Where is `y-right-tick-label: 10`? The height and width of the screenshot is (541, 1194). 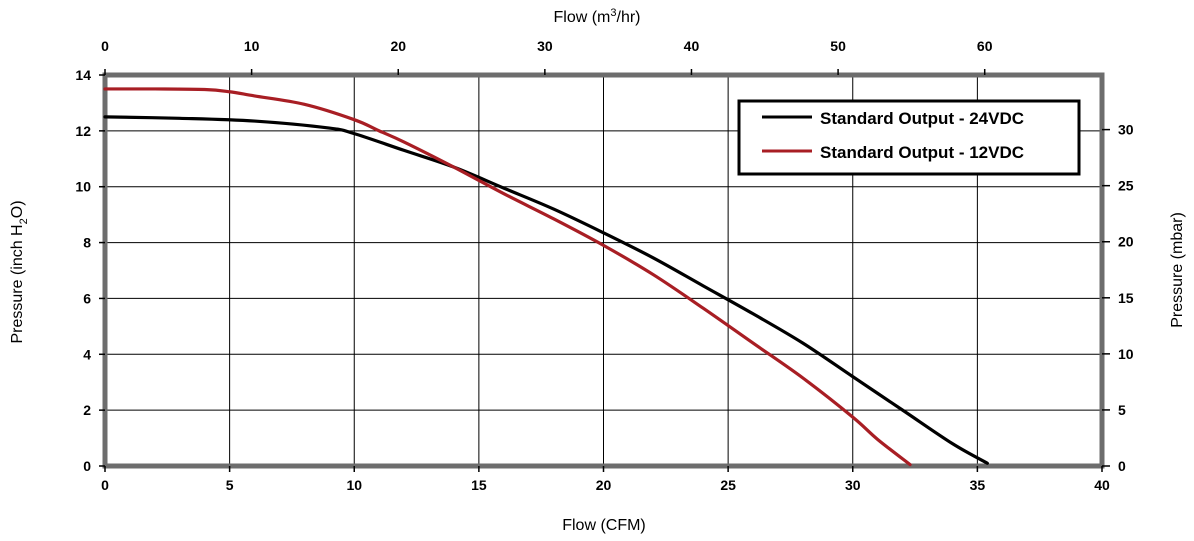 y-right-tick-label: 10 is located at coordinates (1126, 354).